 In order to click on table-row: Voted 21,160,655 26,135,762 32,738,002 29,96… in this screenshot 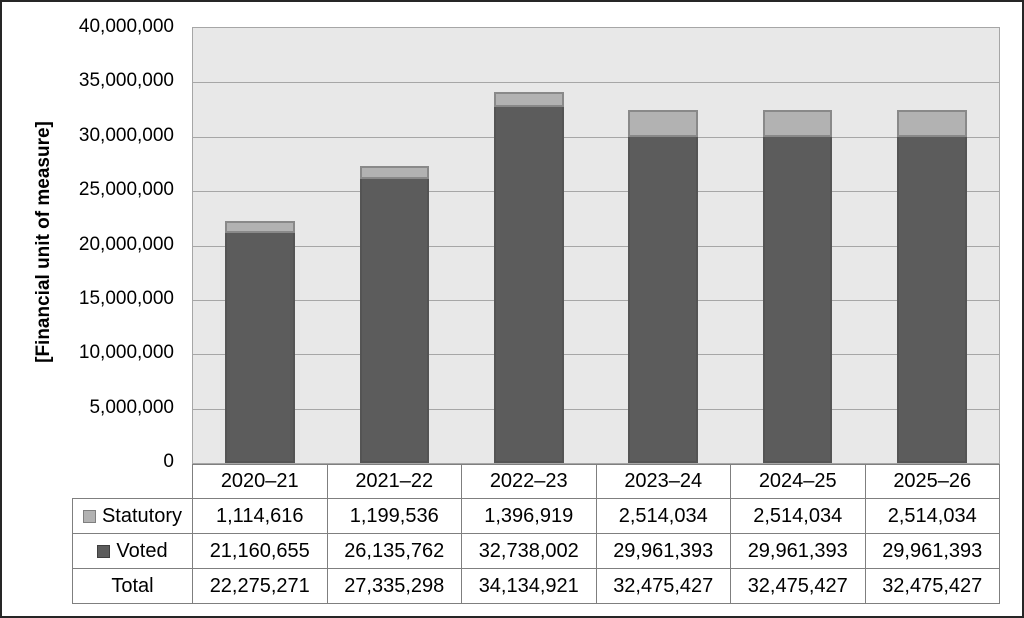, I will do `click(536, 551)`.